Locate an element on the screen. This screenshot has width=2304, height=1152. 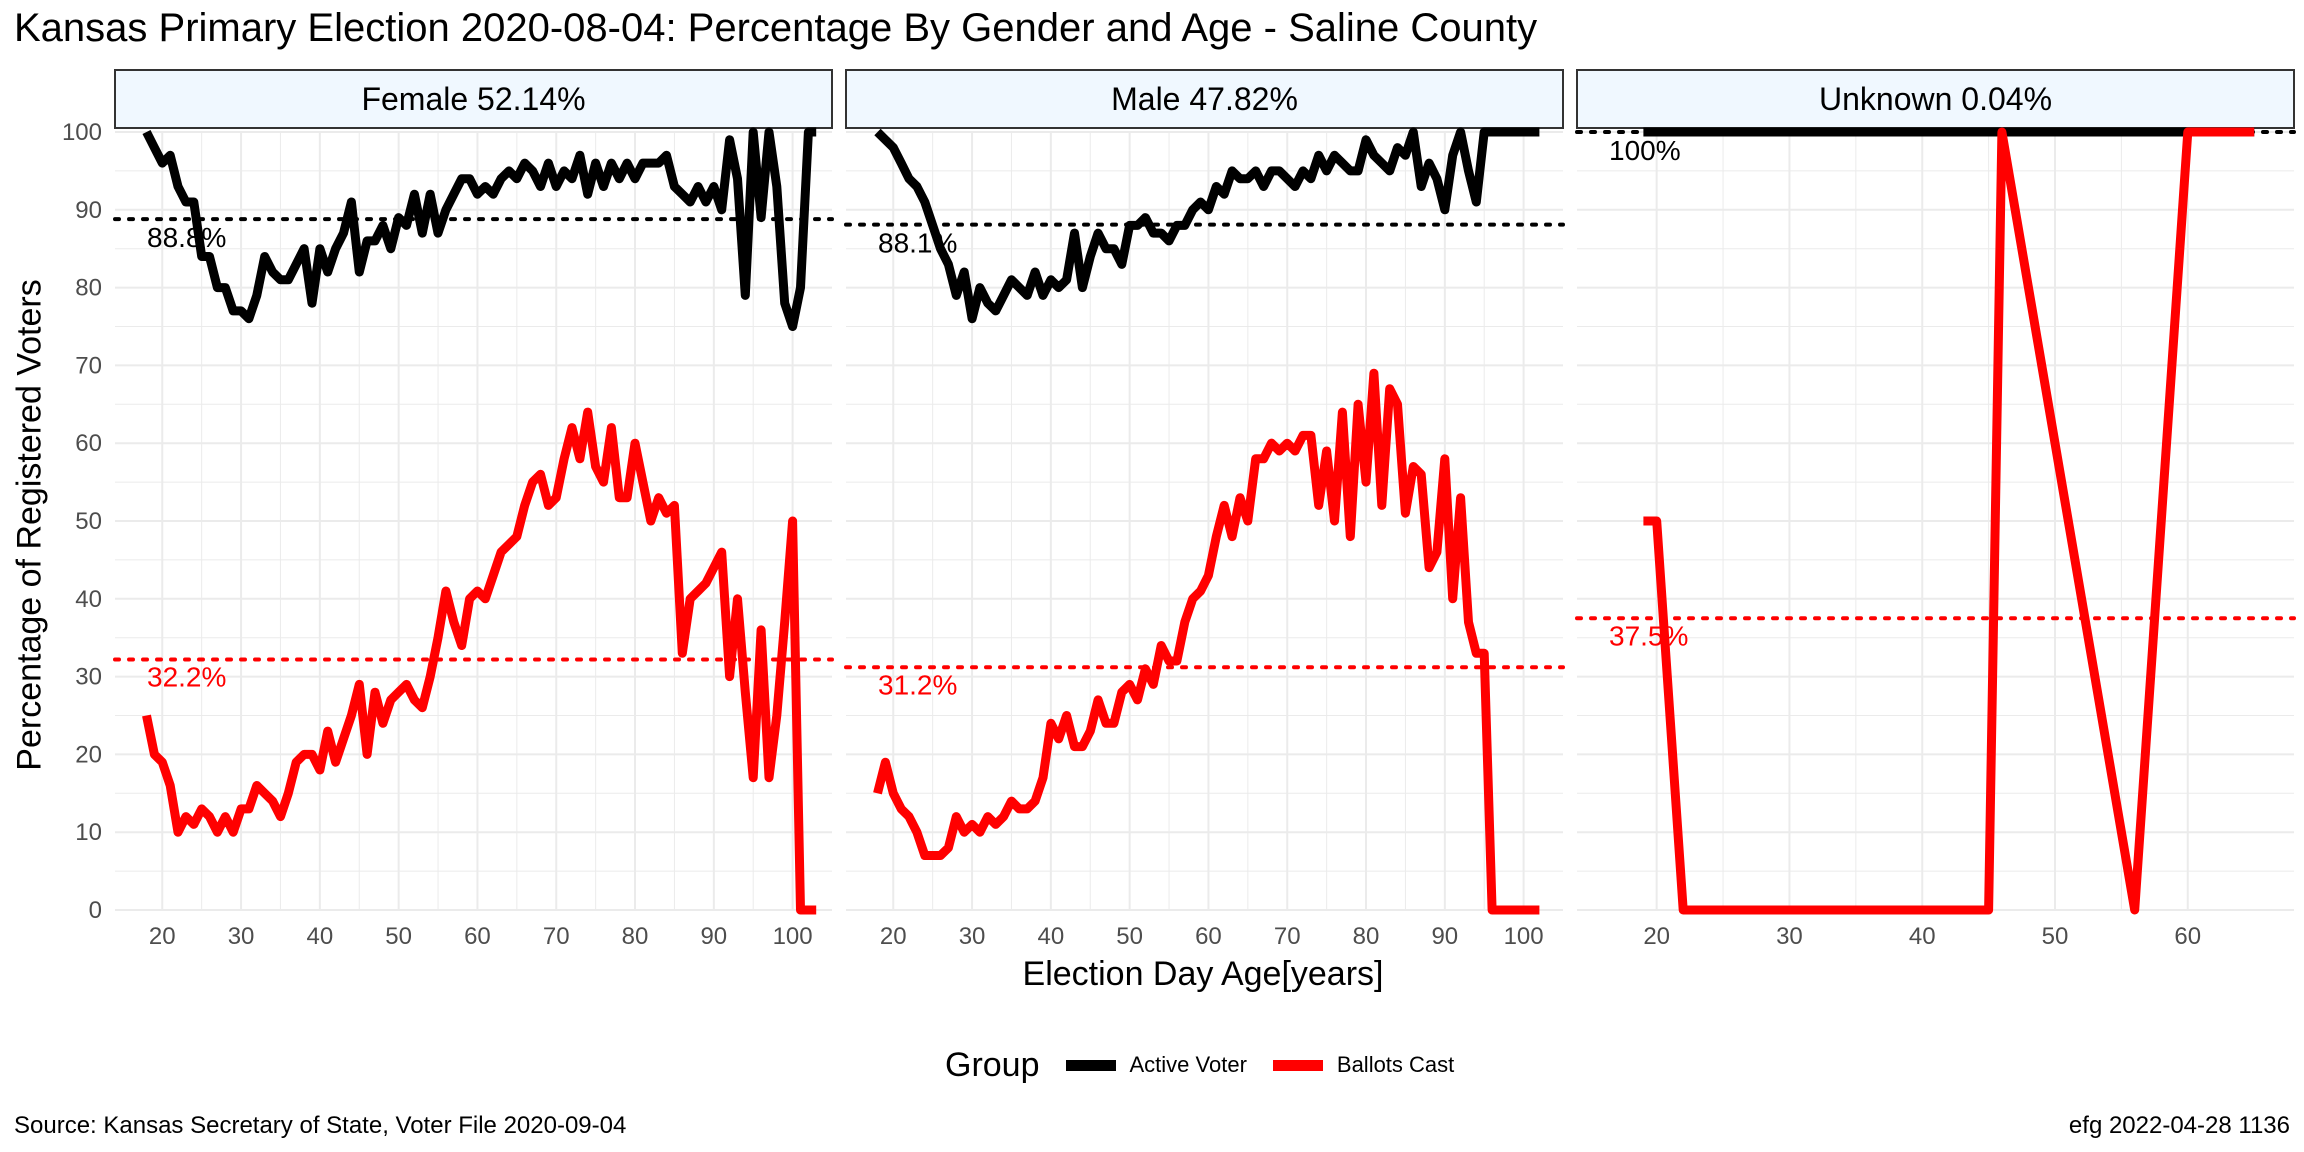
facet-strip-label: Unknown 0.04% is located at coordinates (1935, 99).